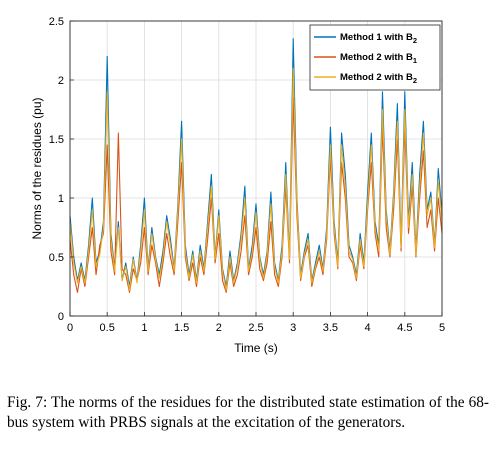  I want to click on x-tick-label: 3.5, so click(330, 328).